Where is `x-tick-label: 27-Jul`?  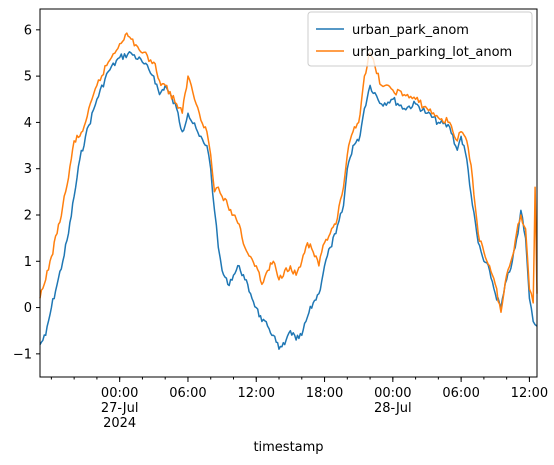 x-tick-label: 27-Jul is located at coordinates (120, 408).